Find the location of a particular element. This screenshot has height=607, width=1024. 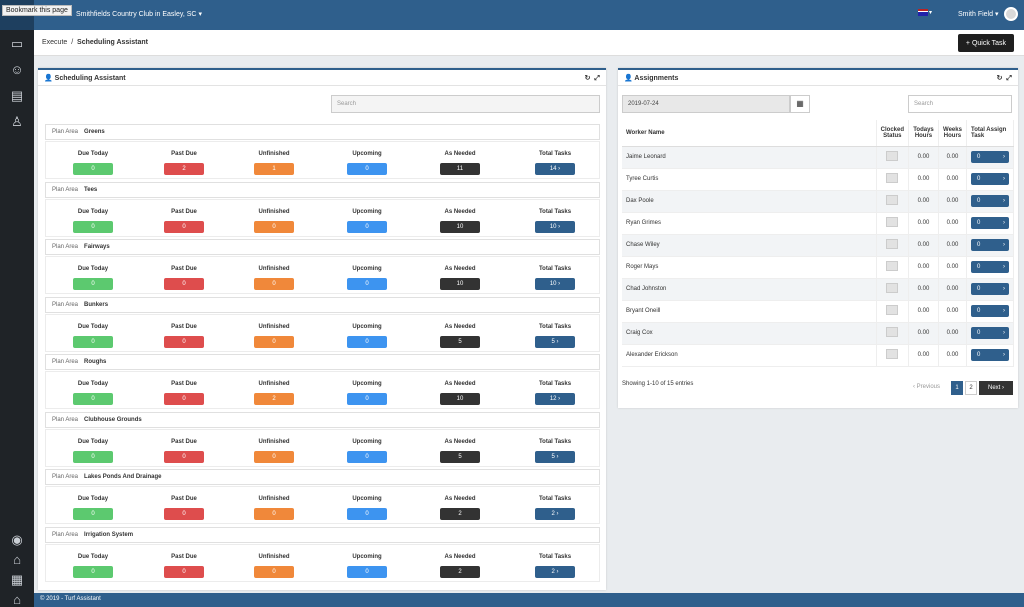

next-button: Next › is located at coordinates (996, 388).